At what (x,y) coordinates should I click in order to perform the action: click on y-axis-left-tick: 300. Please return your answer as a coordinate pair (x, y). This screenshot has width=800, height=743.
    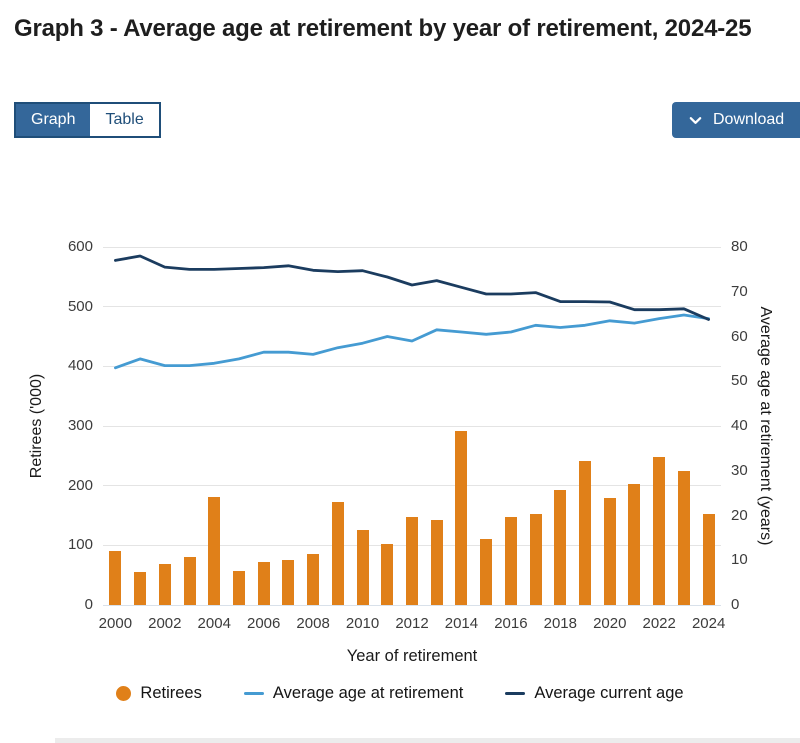
    Looking at the image, I should click on (80, 425).